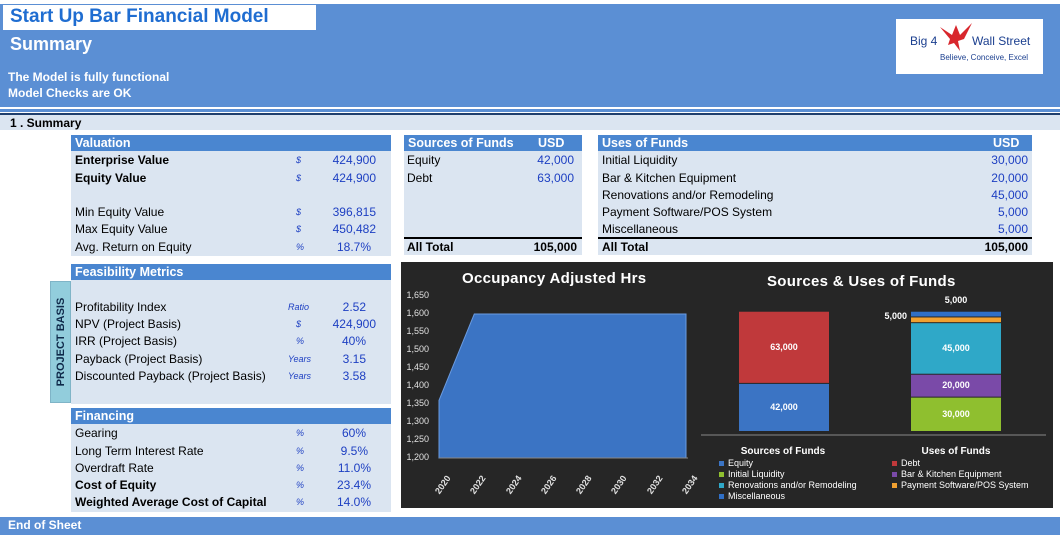  What do you see at coordinates (816, 212) in the screenshot?
I see `uses-row-pos-system: Payment Software/POS System 5,000` at bounding box center [816, 212].